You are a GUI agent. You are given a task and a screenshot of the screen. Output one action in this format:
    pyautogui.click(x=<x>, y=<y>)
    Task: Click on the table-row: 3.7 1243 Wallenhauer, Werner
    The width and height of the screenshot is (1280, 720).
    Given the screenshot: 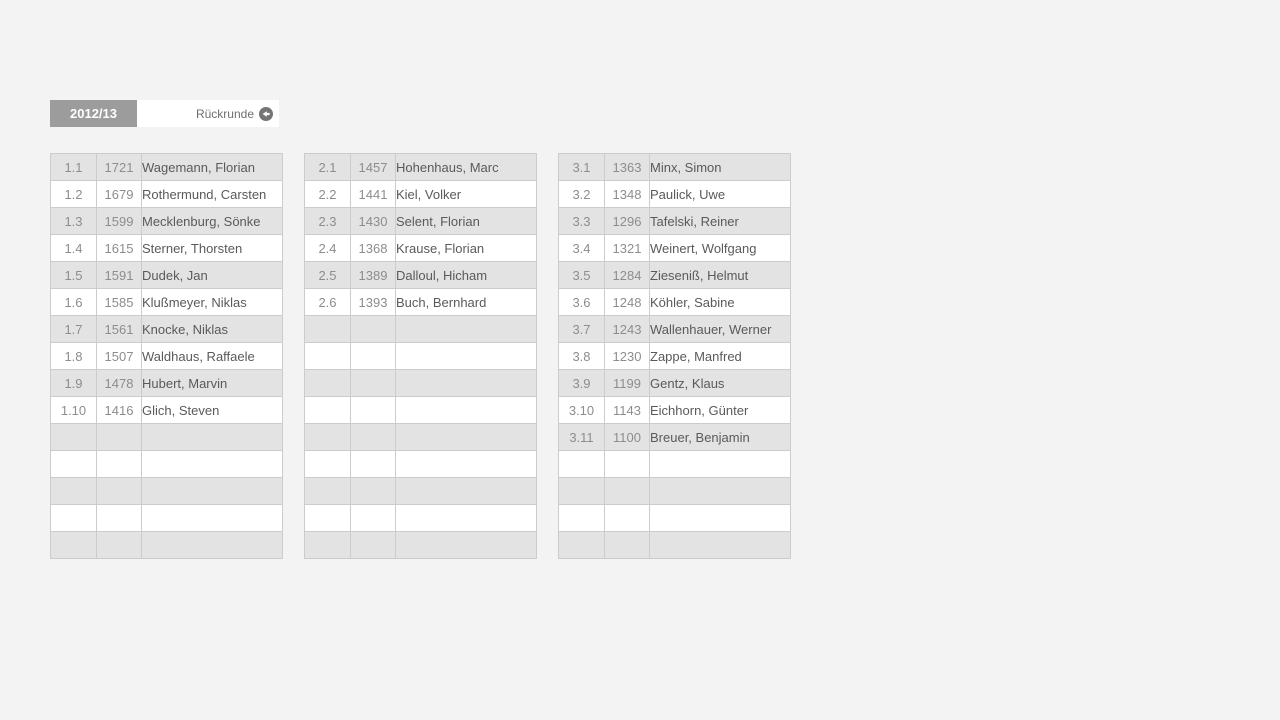 What is the action you would take?
    pyautogui.click(x=674, y=329)
    